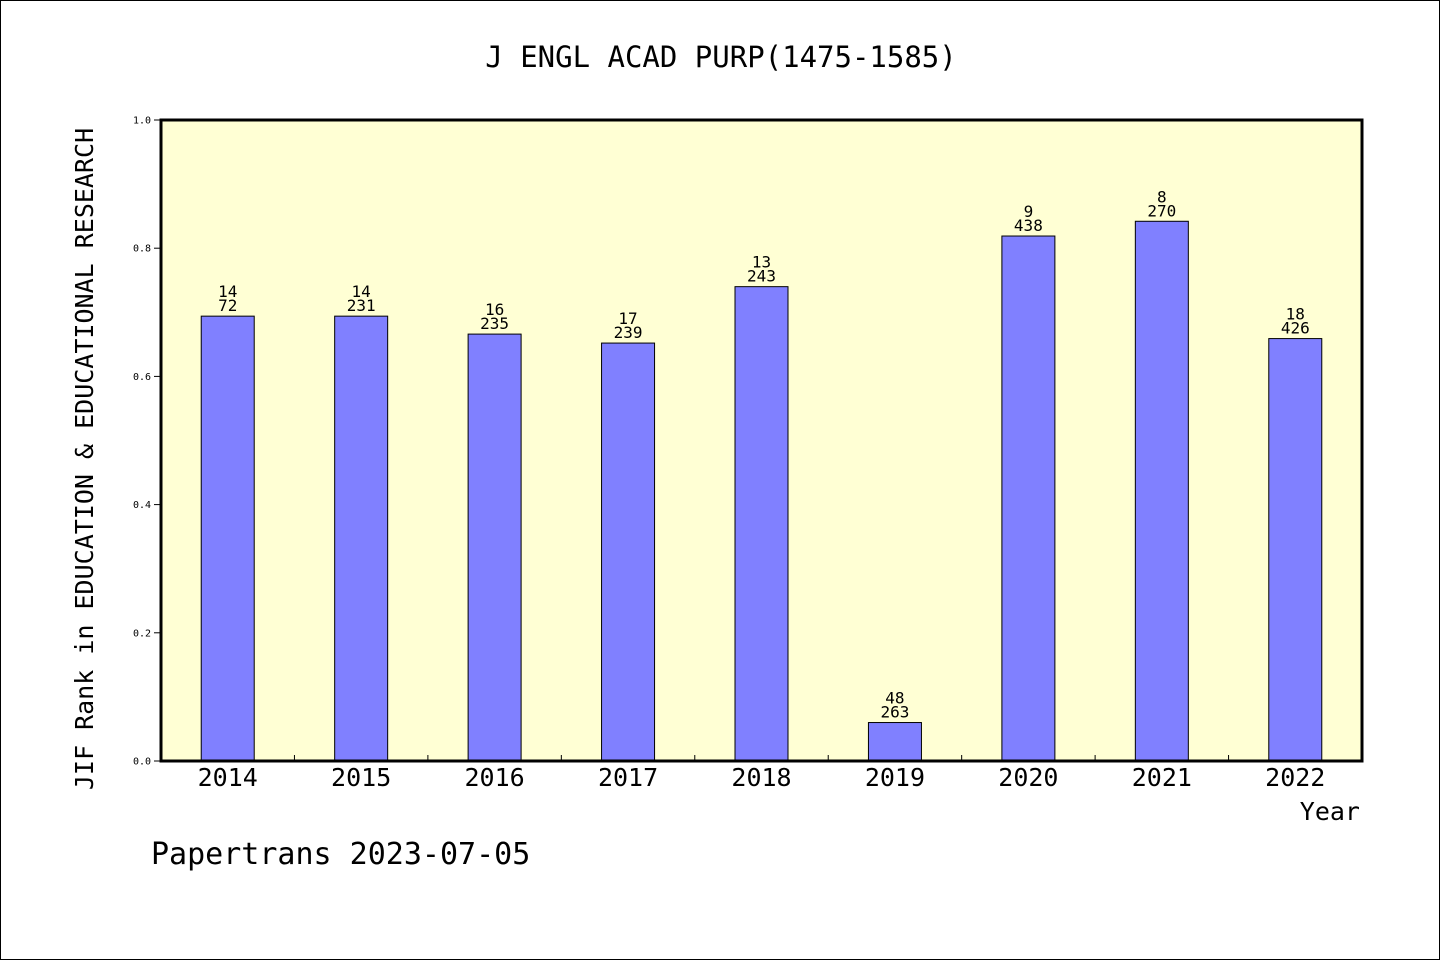 The image size is (1440, 963). Describe the element at coordinates (1330, 811) in the screenshot. I see `x-axis-label: Year` at that location.